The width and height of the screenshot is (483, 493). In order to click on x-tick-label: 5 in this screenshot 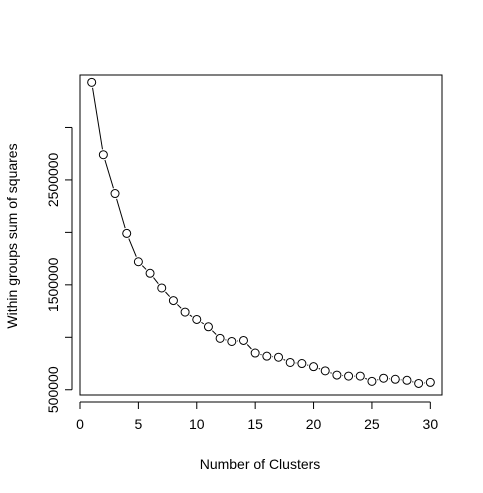, I will do `click(138, 424)`.